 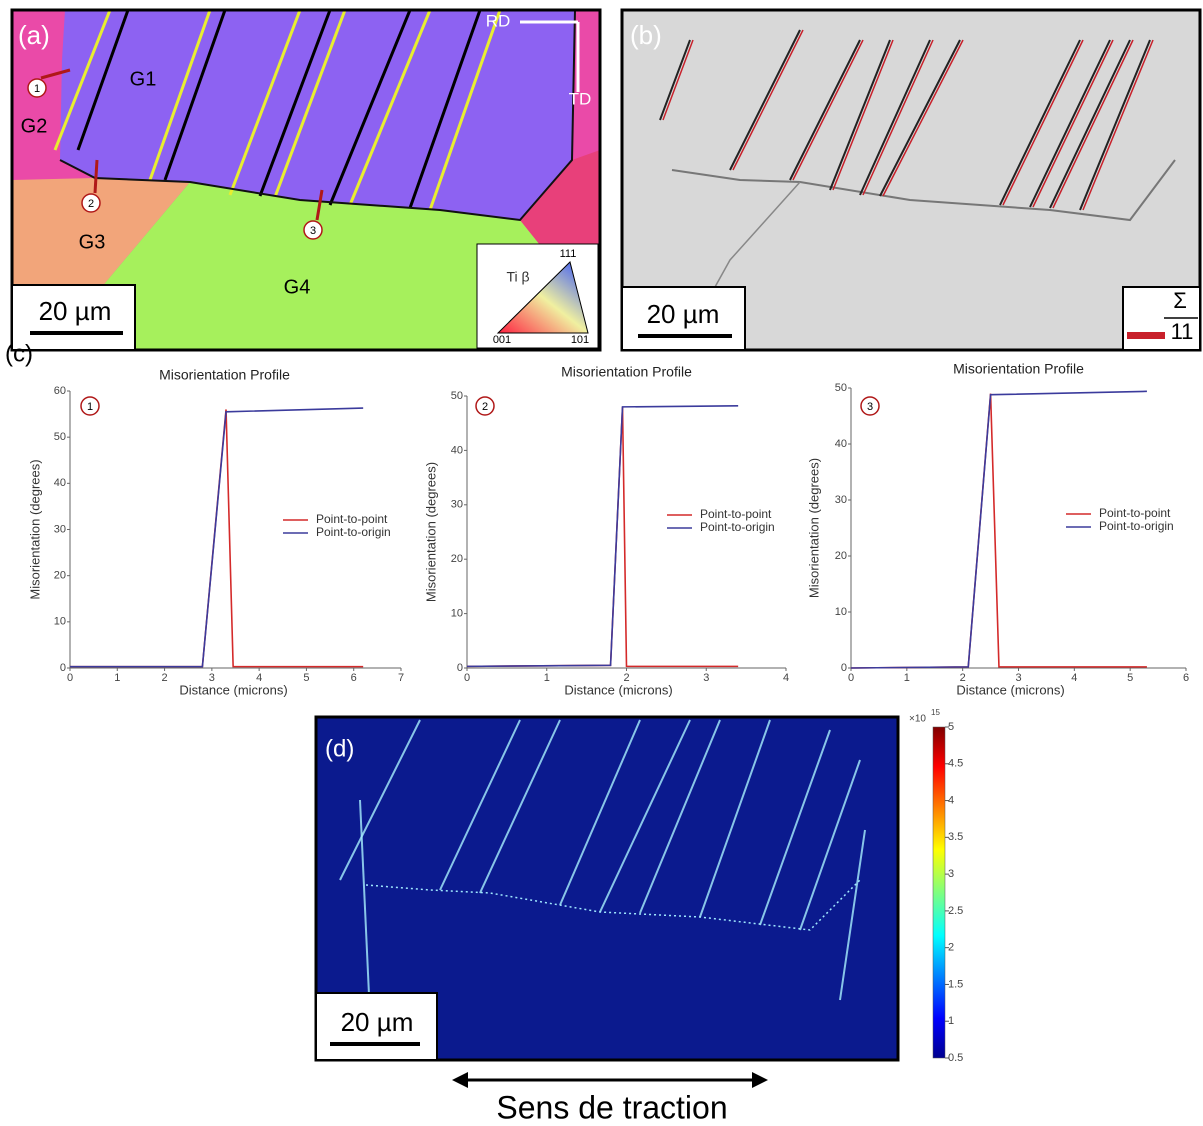 What do you see at coordinates (60, 391) in the screenshot?
I see `y-tick-label: 60` at bounding box center [60, 391].